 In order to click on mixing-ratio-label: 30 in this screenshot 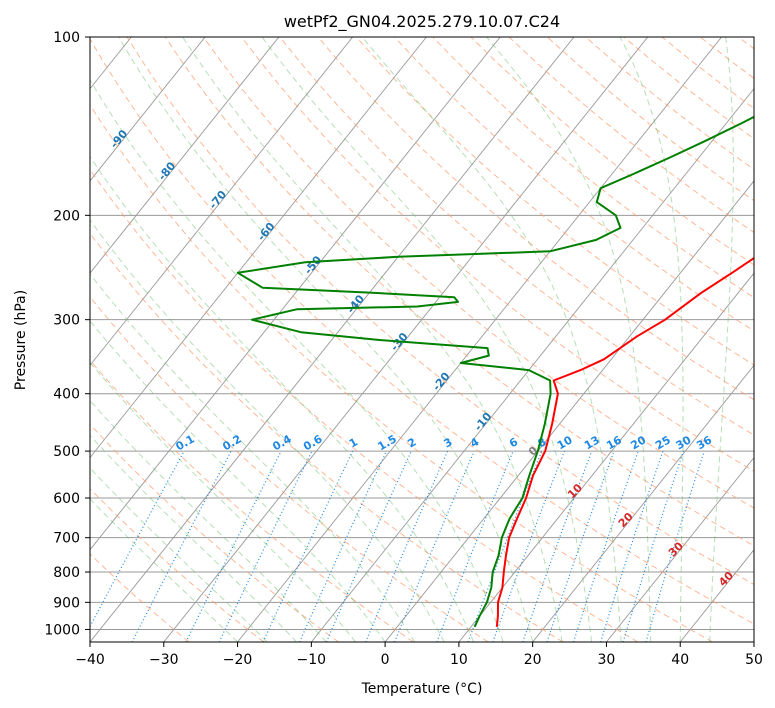, I will do `click(684, 442)`.